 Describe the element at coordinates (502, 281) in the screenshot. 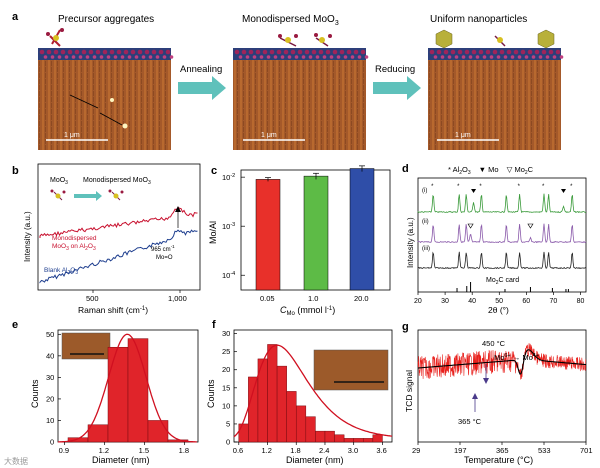

I see `card-label: Mo2C card` at that location.